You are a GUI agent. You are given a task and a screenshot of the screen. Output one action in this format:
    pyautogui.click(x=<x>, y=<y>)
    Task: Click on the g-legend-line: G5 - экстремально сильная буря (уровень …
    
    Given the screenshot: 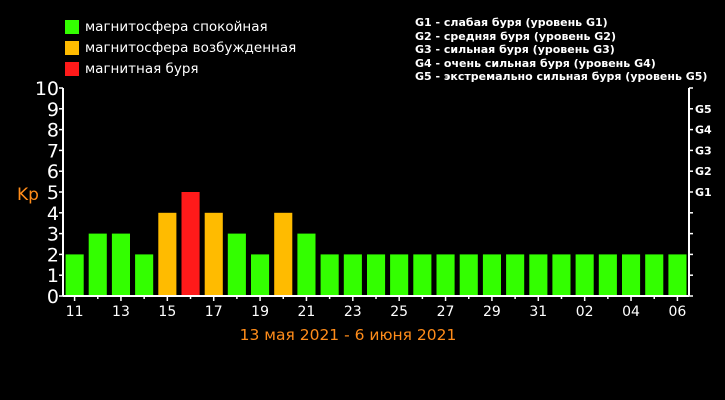 What is the action you would take?
    pyautogui.click(x=561, y=76)
    